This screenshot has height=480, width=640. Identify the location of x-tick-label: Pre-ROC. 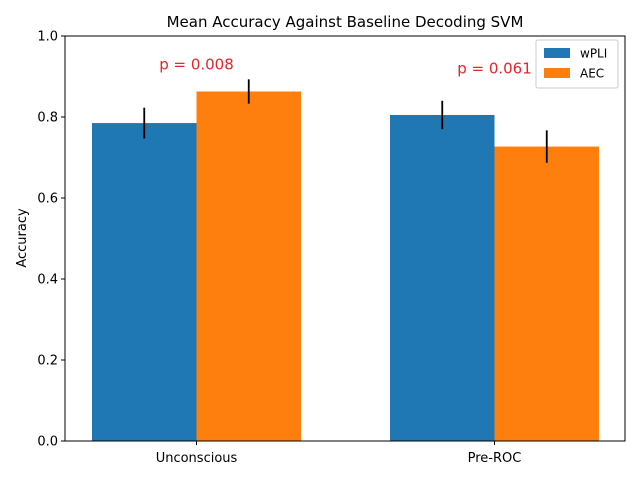
(495, 458).